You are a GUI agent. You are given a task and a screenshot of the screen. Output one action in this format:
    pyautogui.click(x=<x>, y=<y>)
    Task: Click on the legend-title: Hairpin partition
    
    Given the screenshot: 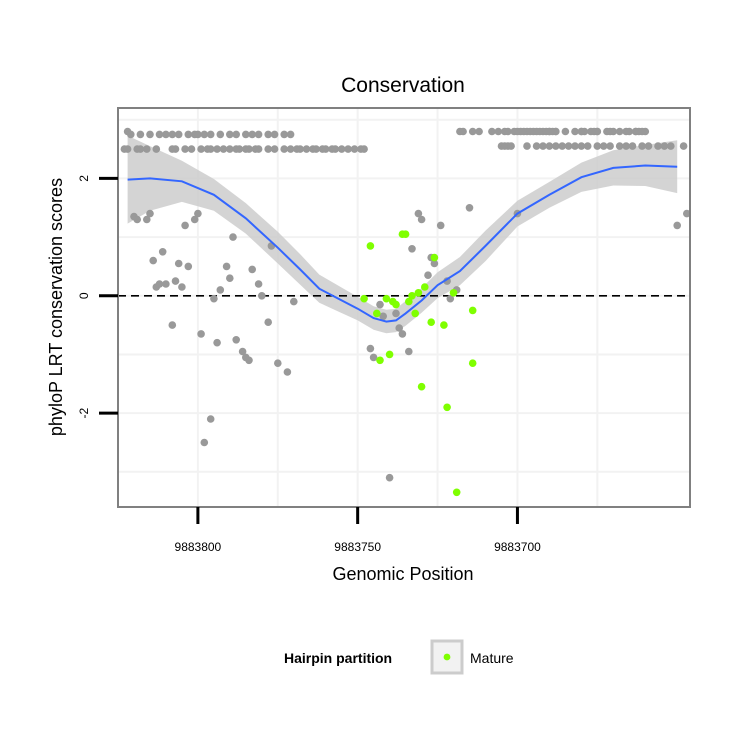 What is the action you would take?
    pyautogui.click(x=338, y=658)
    